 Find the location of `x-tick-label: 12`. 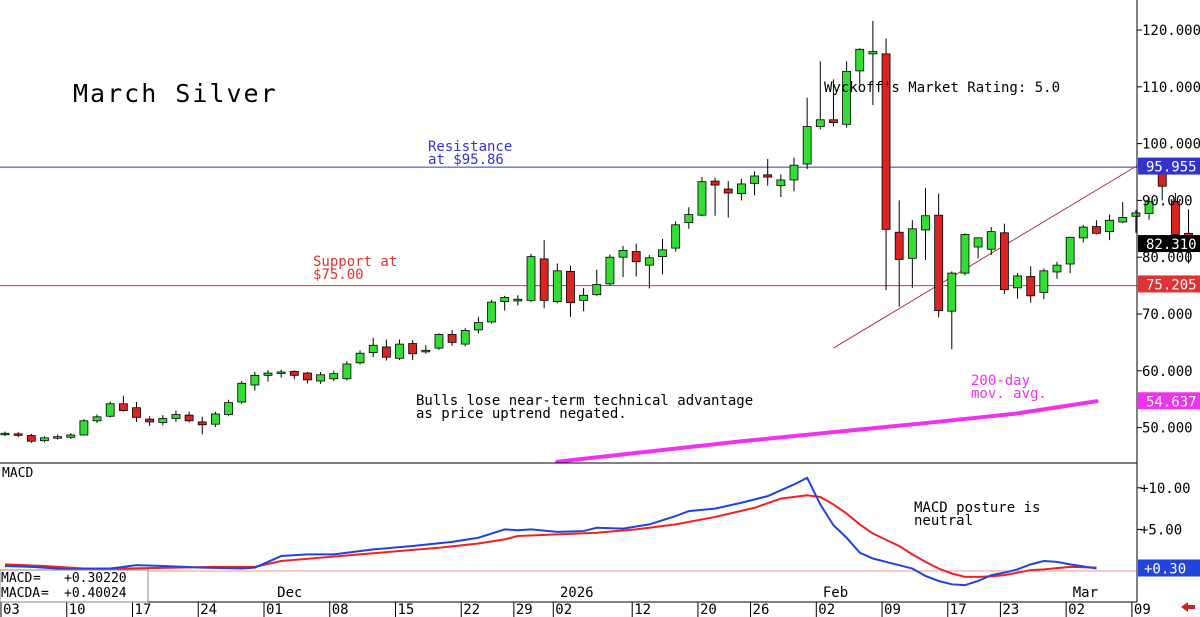

x-tick-label: 12 is located at coordinates (642, 609).